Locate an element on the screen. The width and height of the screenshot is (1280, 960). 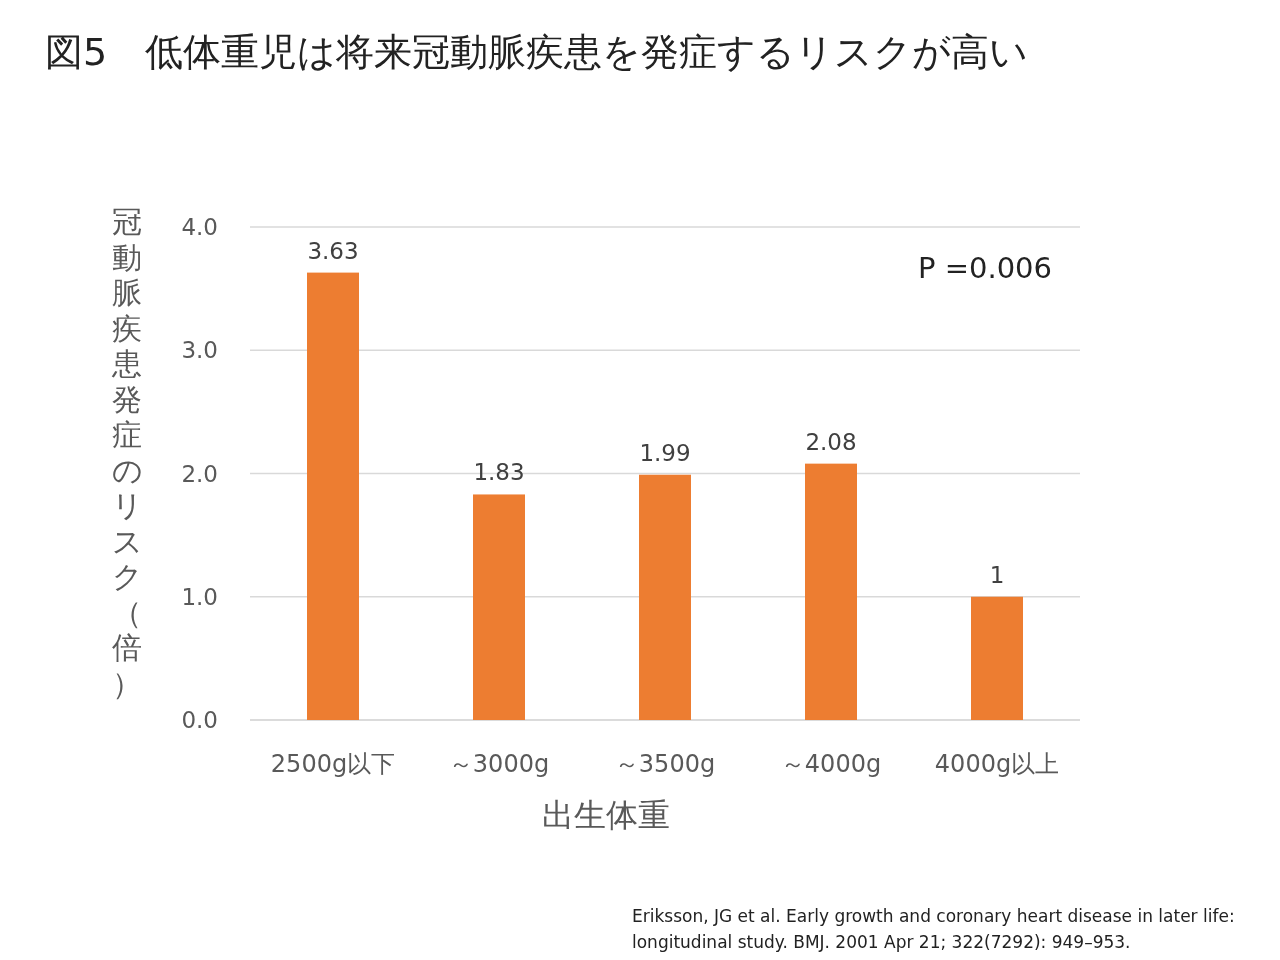
x-tick-label: ～3500g is located at coordinates (665, 764).